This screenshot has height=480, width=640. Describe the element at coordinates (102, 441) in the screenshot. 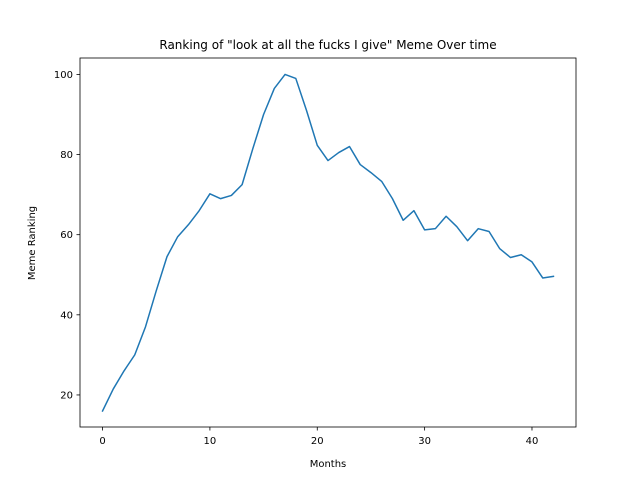

I see `x-tick-label: 0` at that location.